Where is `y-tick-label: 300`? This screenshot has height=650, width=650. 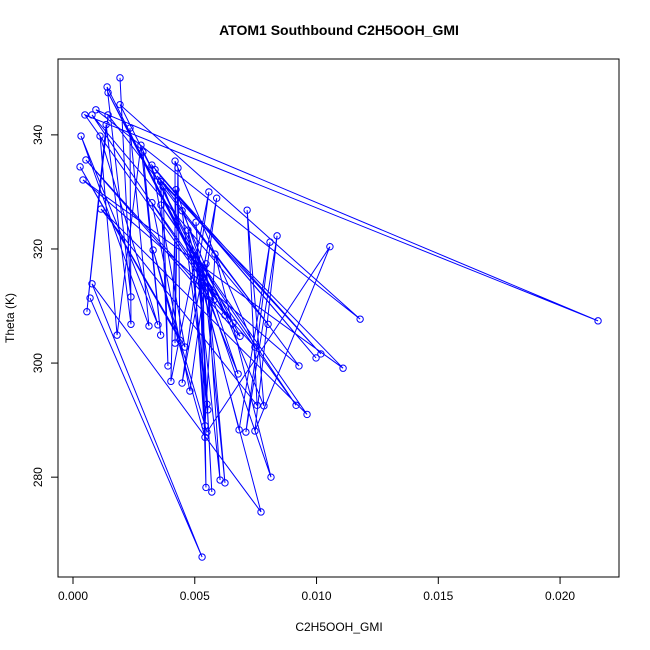 y-tick-label: 300 is located at coordinates (38, 363).